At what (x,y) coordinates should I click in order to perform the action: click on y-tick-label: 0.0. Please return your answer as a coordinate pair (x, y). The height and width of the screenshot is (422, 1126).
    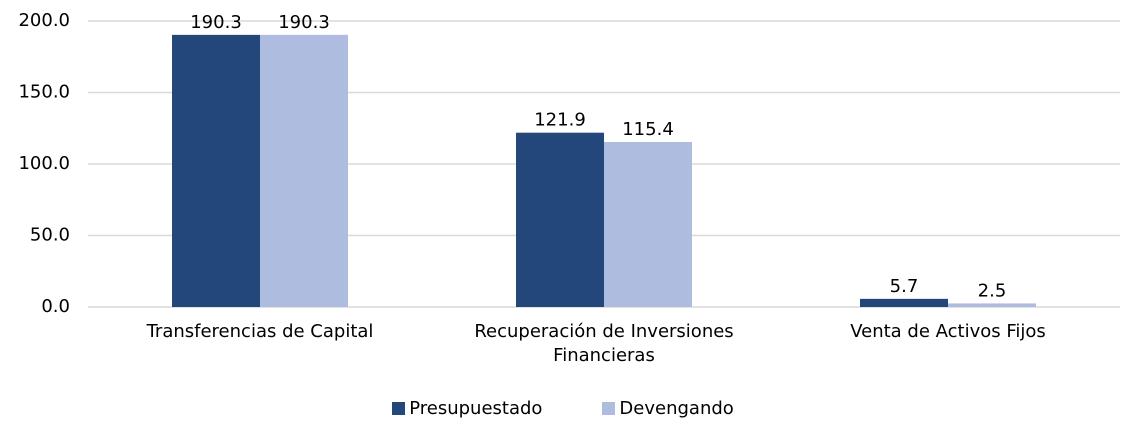
    Looking at the image, I should click on (55, 306).